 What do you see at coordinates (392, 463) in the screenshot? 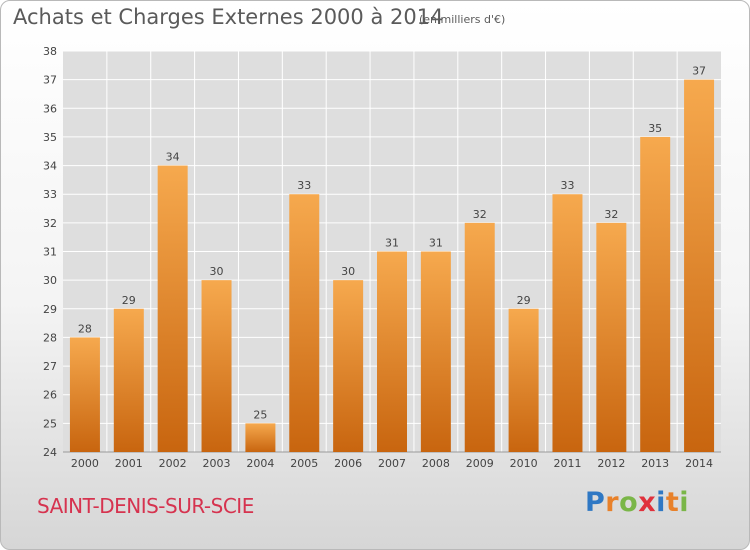
I see `x-tick-label-2007: 2007` at bounding box center [392, 463].